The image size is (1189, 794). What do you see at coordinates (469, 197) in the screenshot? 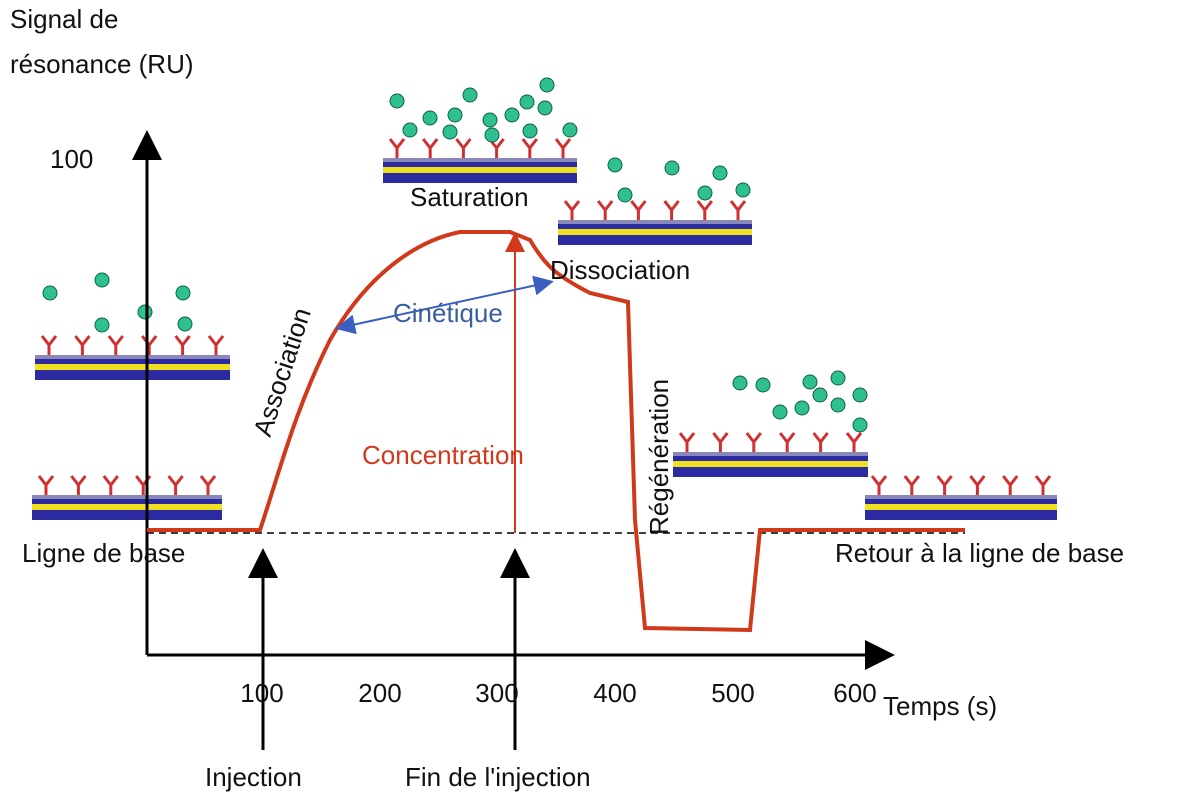
I see `label: Saturation` at bounding box center [469, 197].